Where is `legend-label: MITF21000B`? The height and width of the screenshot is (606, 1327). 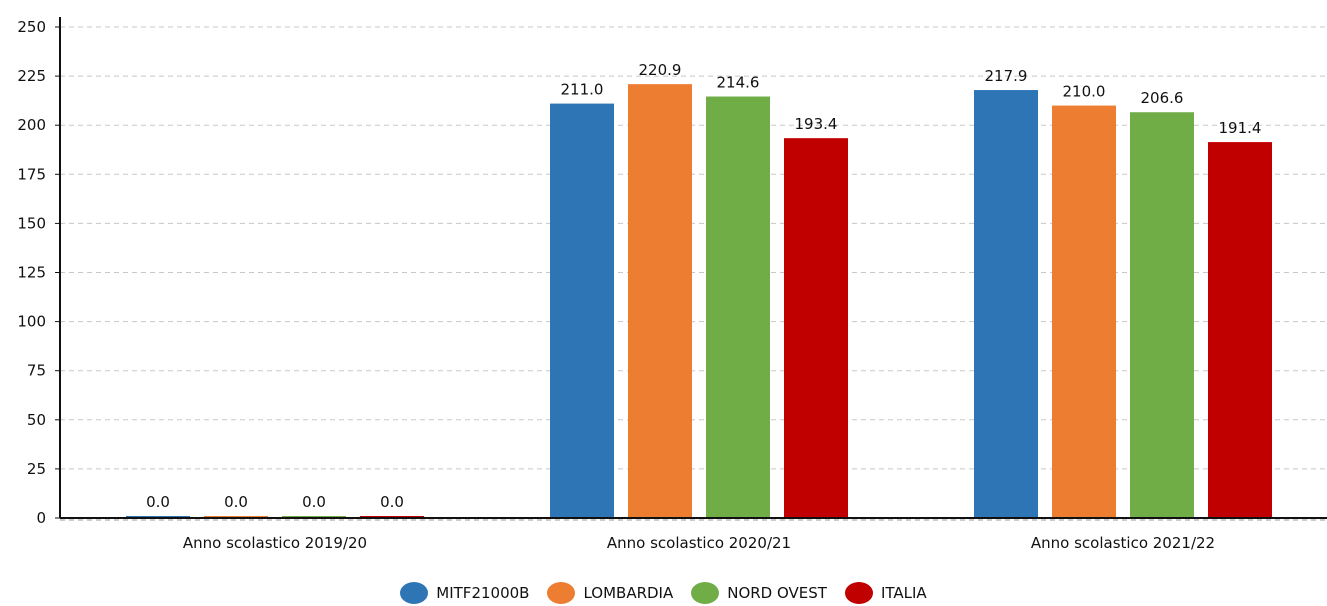 legend-label: MITF21000B is located at coordinates (483, 593).